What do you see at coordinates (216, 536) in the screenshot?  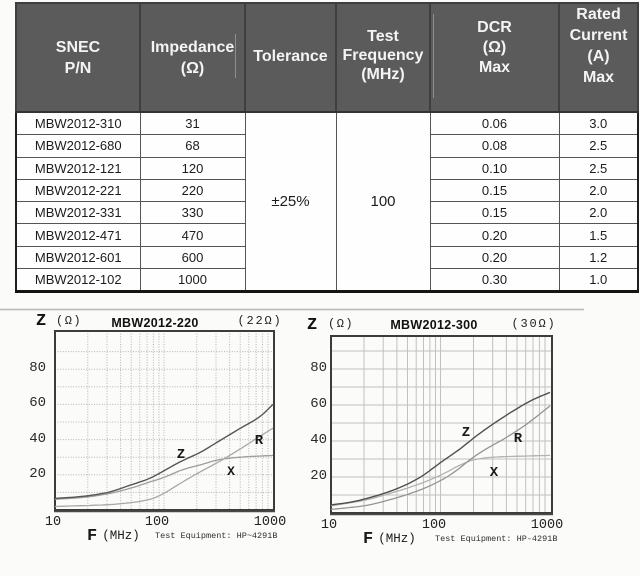 I see `svg-text: Test Equipment: HP~4291B` at bounding box center [216, 536].